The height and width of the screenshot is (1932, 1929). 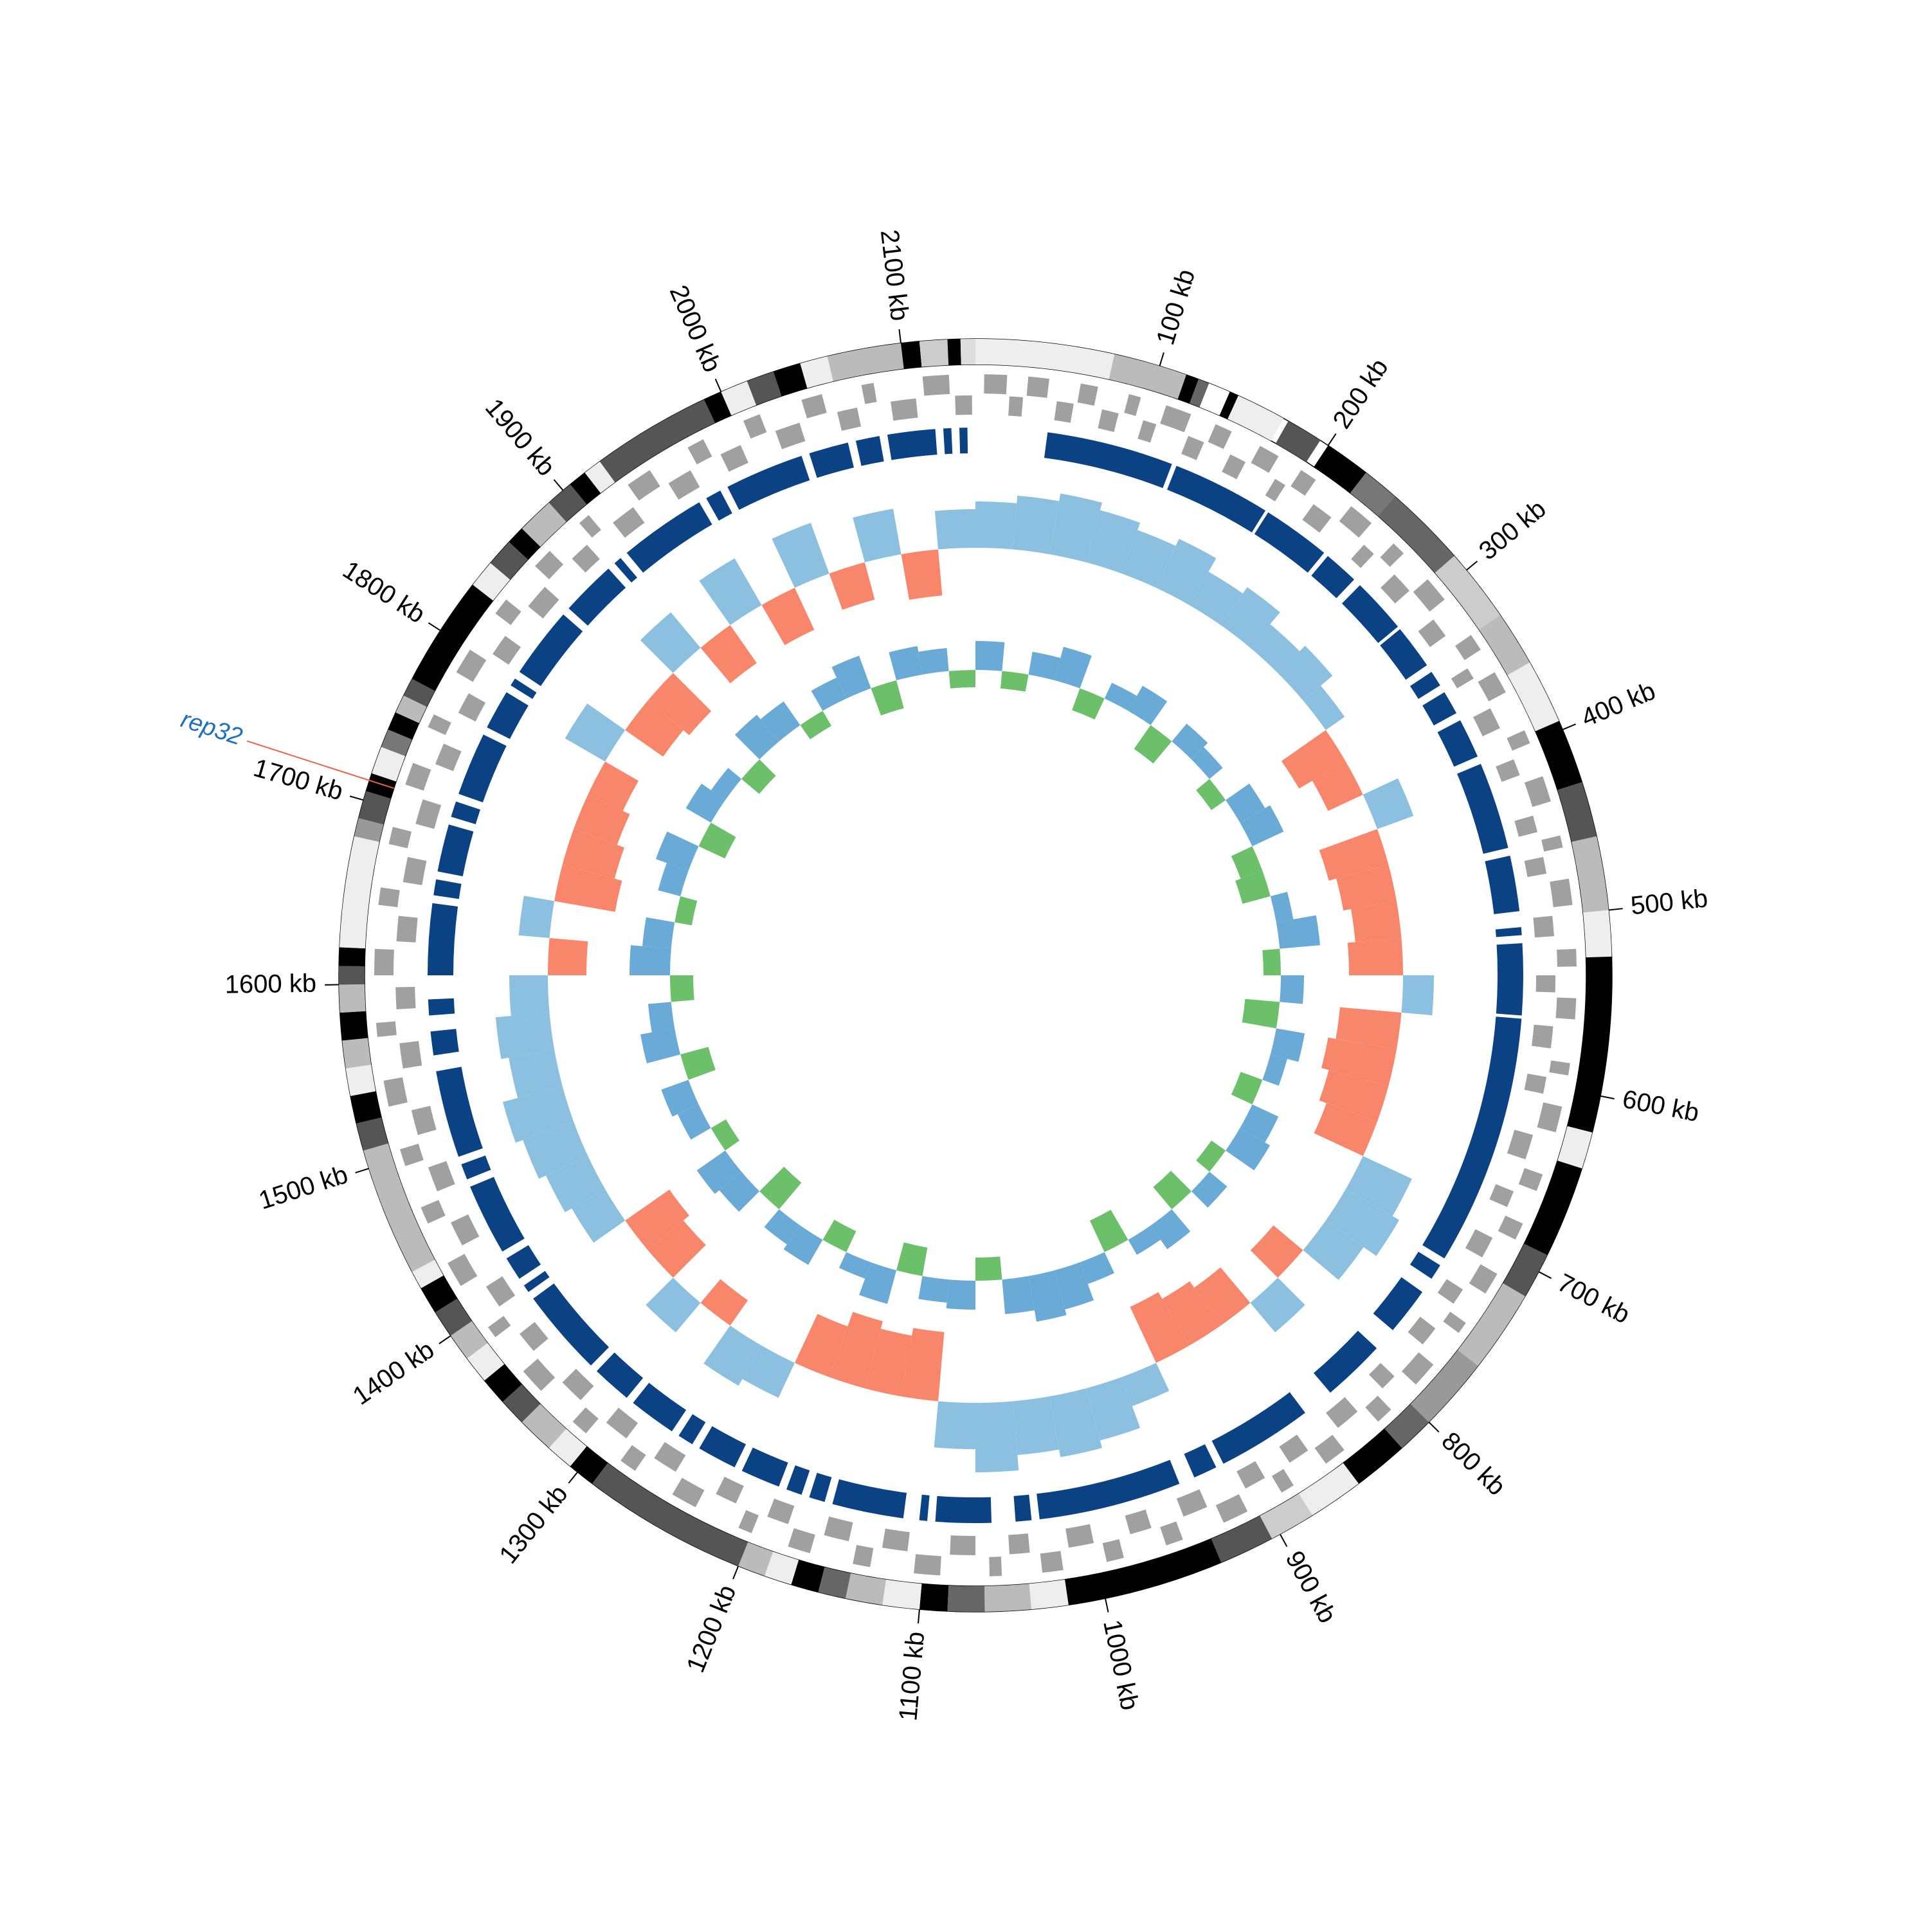 I want to click on annotation-label: rep32, so click(x=211, y=728).